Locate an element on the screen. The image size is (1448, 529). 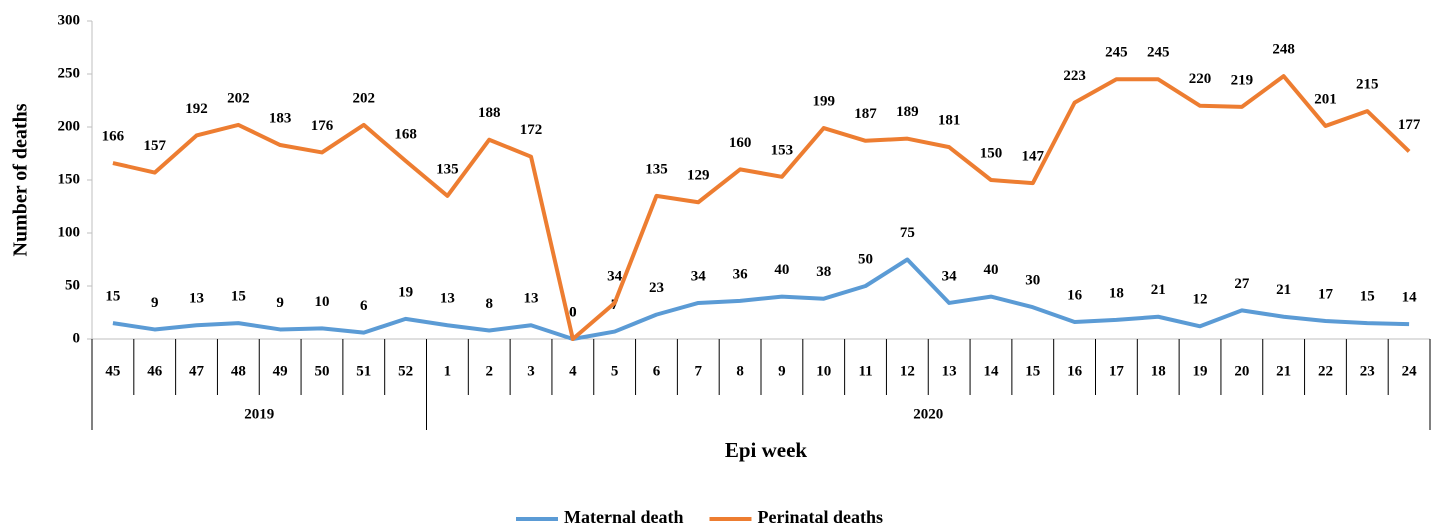
group-label: 2019 is located at coordinates (259, 414).